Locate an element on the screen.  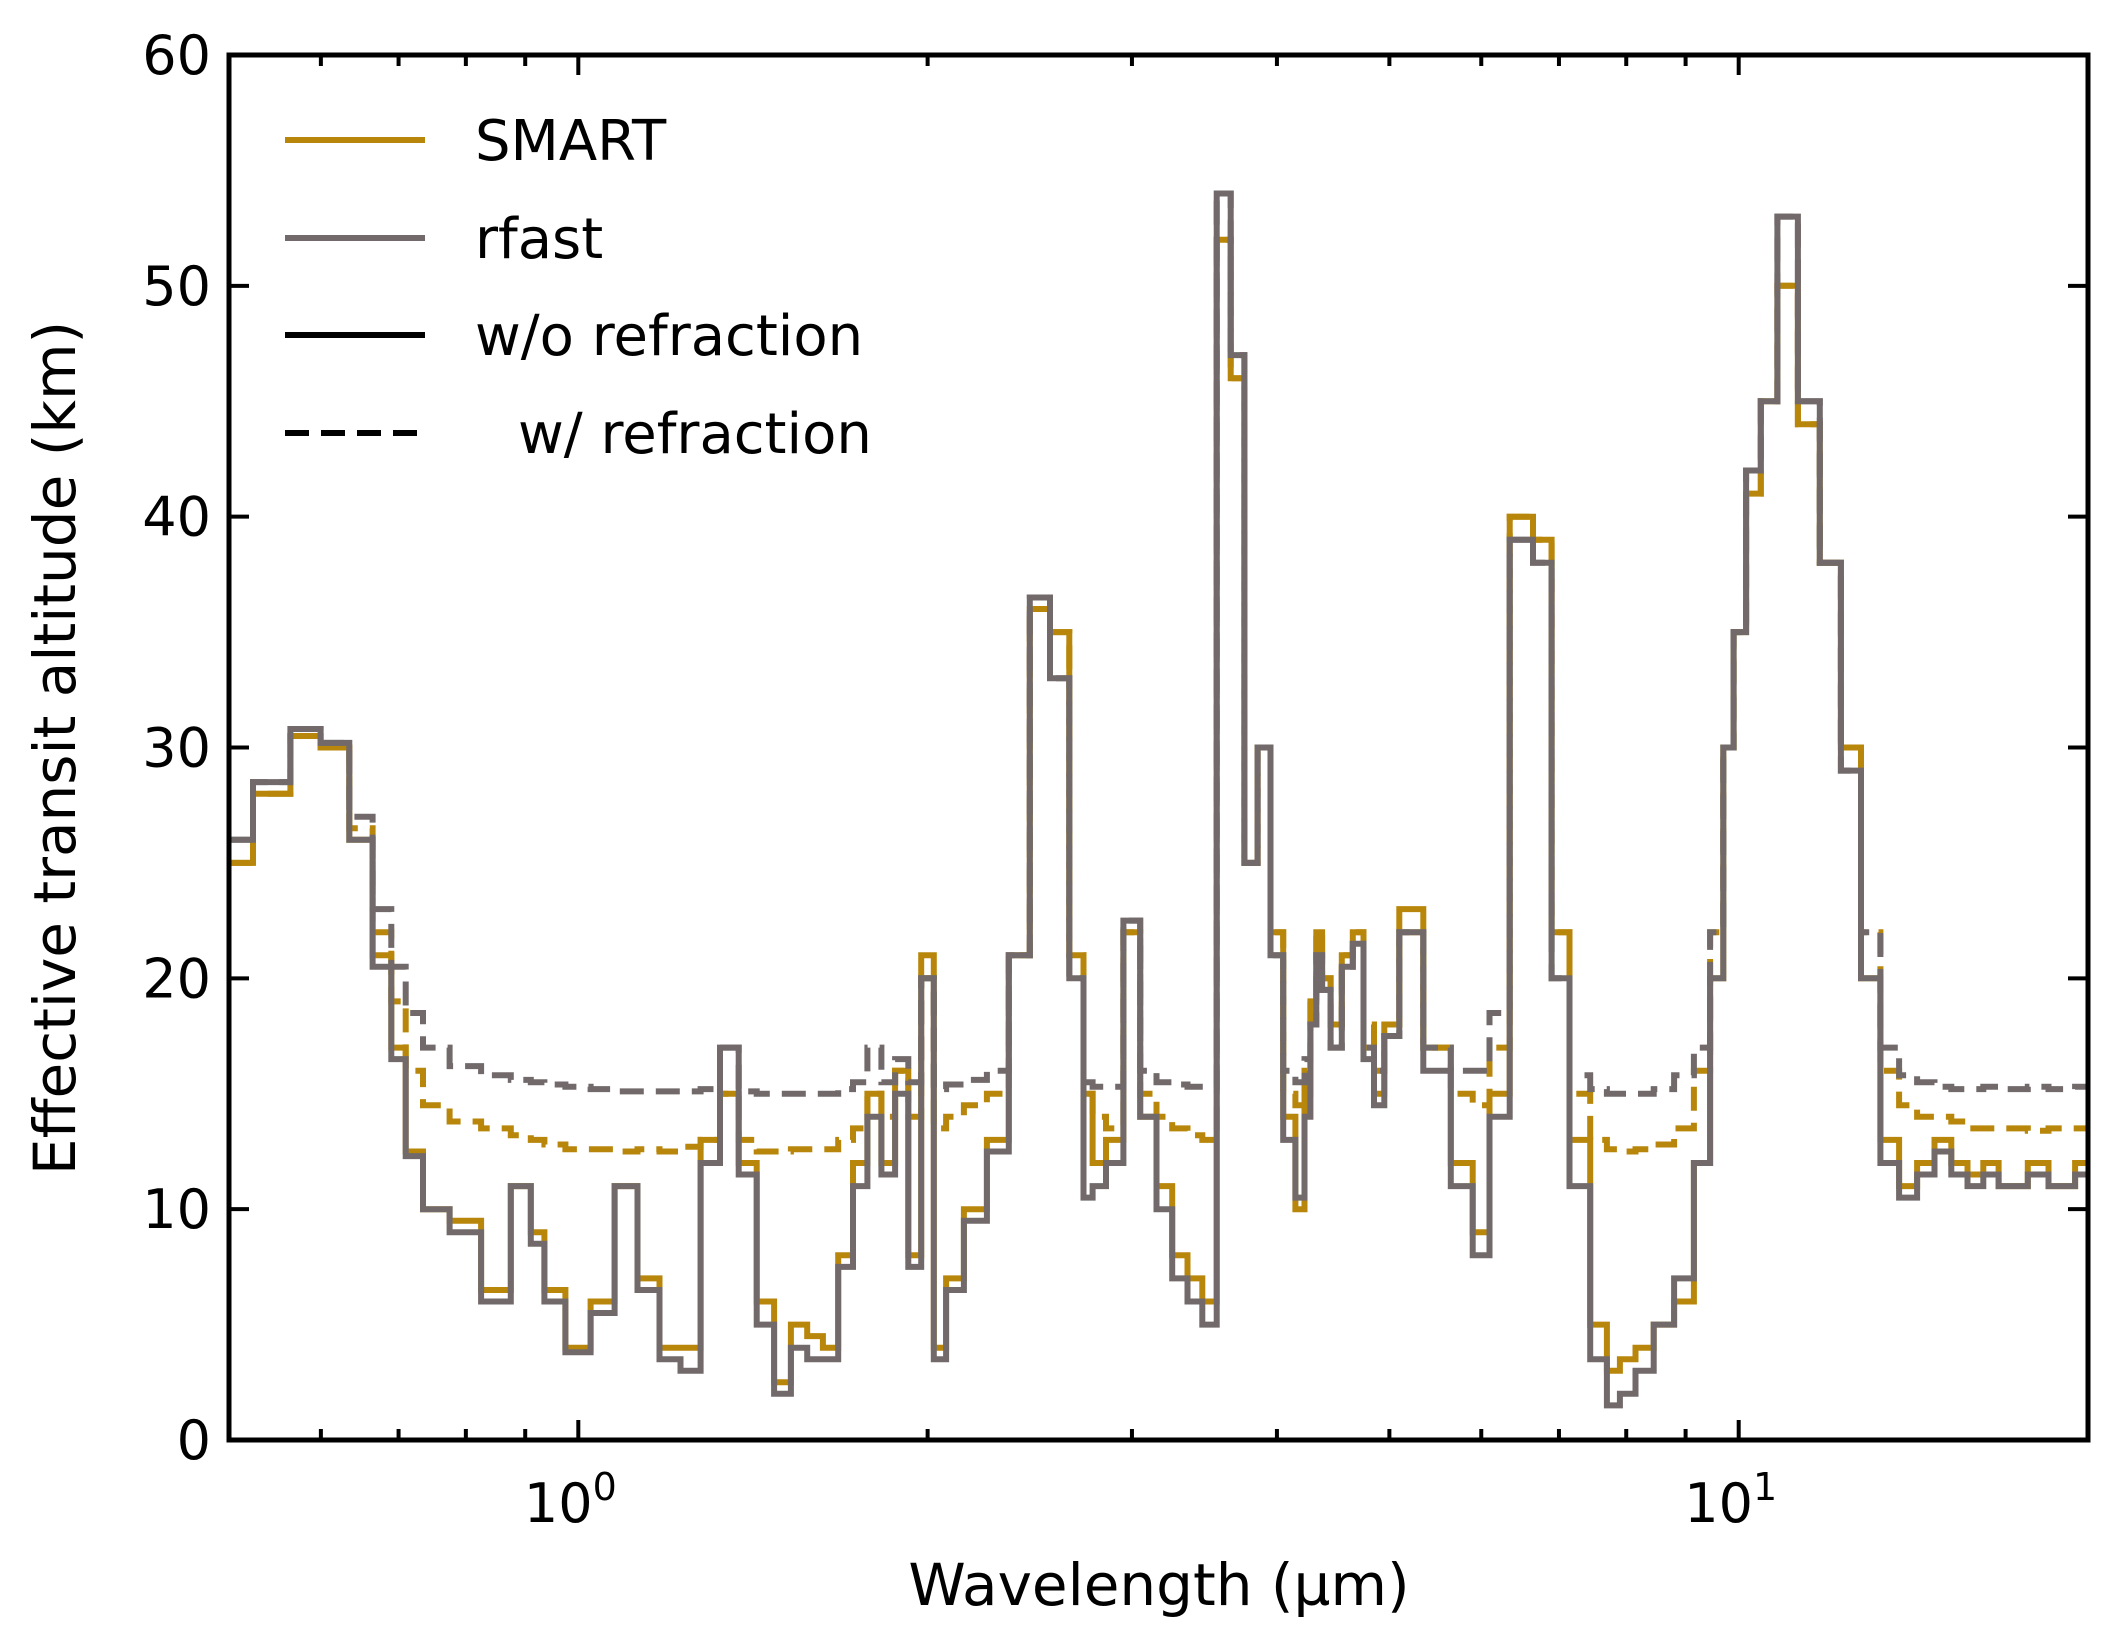
x-tick-labels: 10⁰ 10¹ is located at coordinates (1150, 1500).